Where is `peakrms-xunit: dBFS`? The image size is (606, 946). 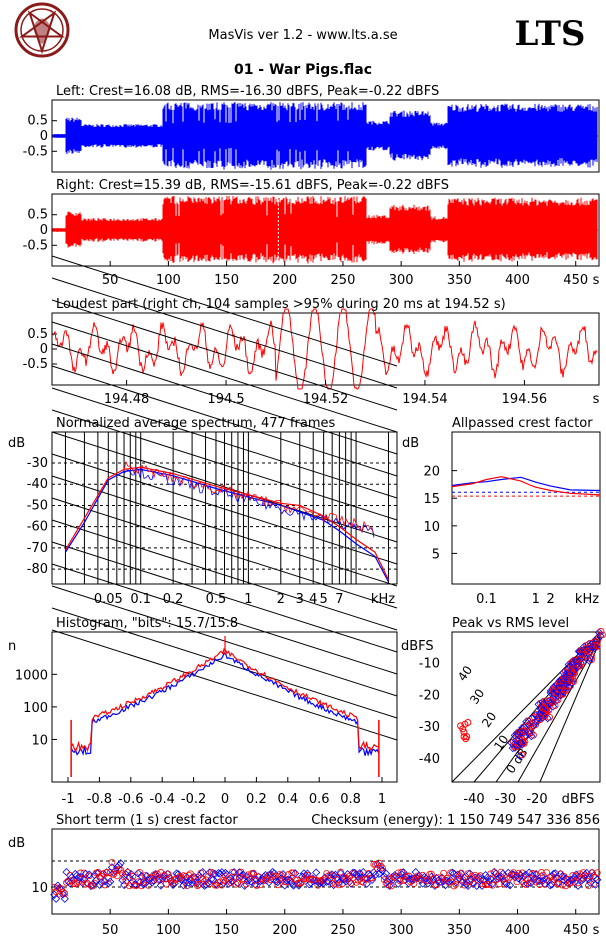
peakrms-xunit: dBFS is located at coordinates (578, 799).